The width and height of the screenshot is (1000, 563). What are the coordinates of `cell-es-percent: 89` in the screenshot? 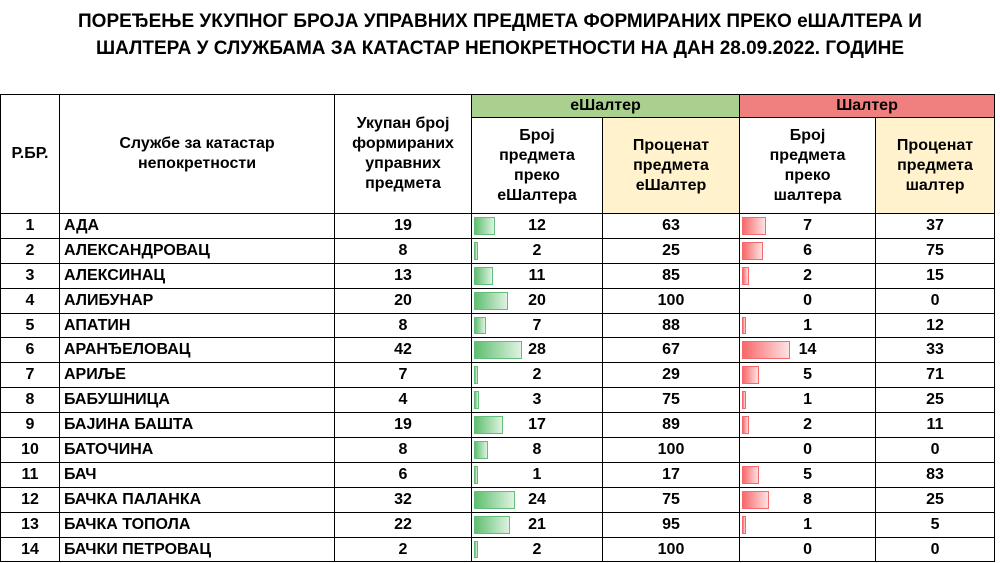 It's located at (671, 425).